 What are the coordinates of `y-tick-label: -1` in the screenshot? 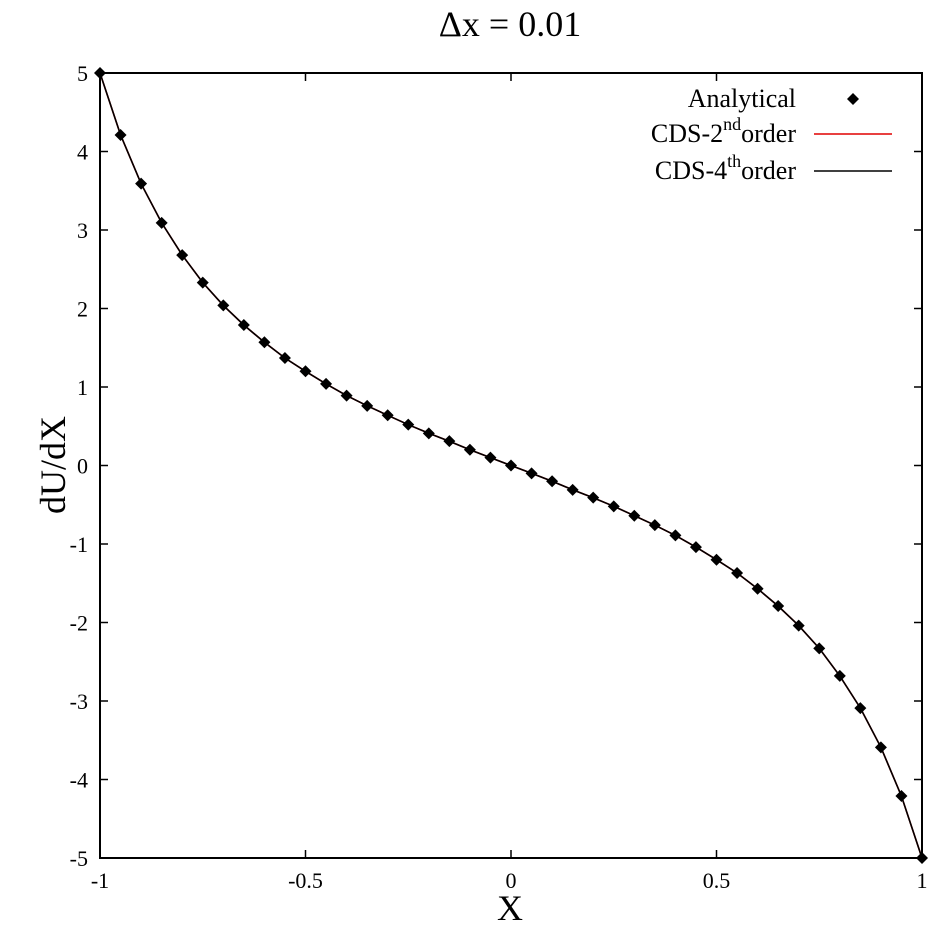 It's located at (79, 544).